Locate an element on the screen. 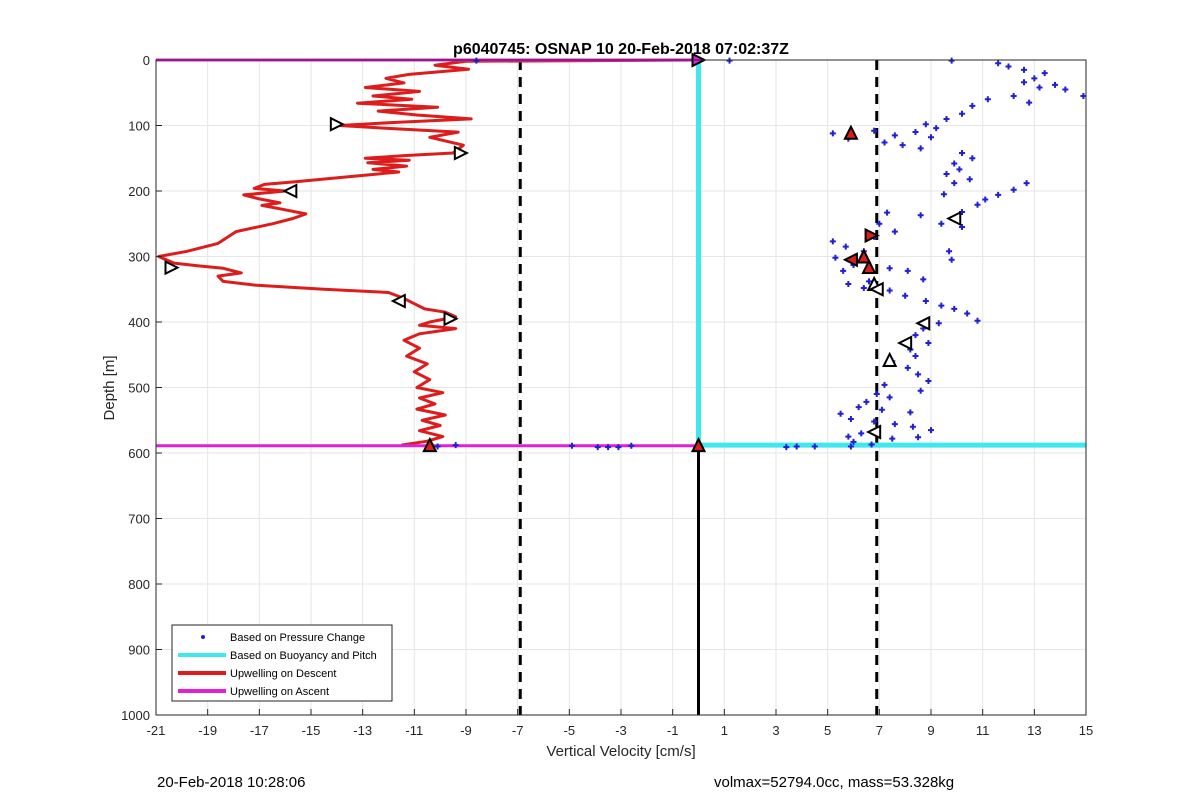 The image size is (1200, 804). legend-box is located at coordinates (282, 663).